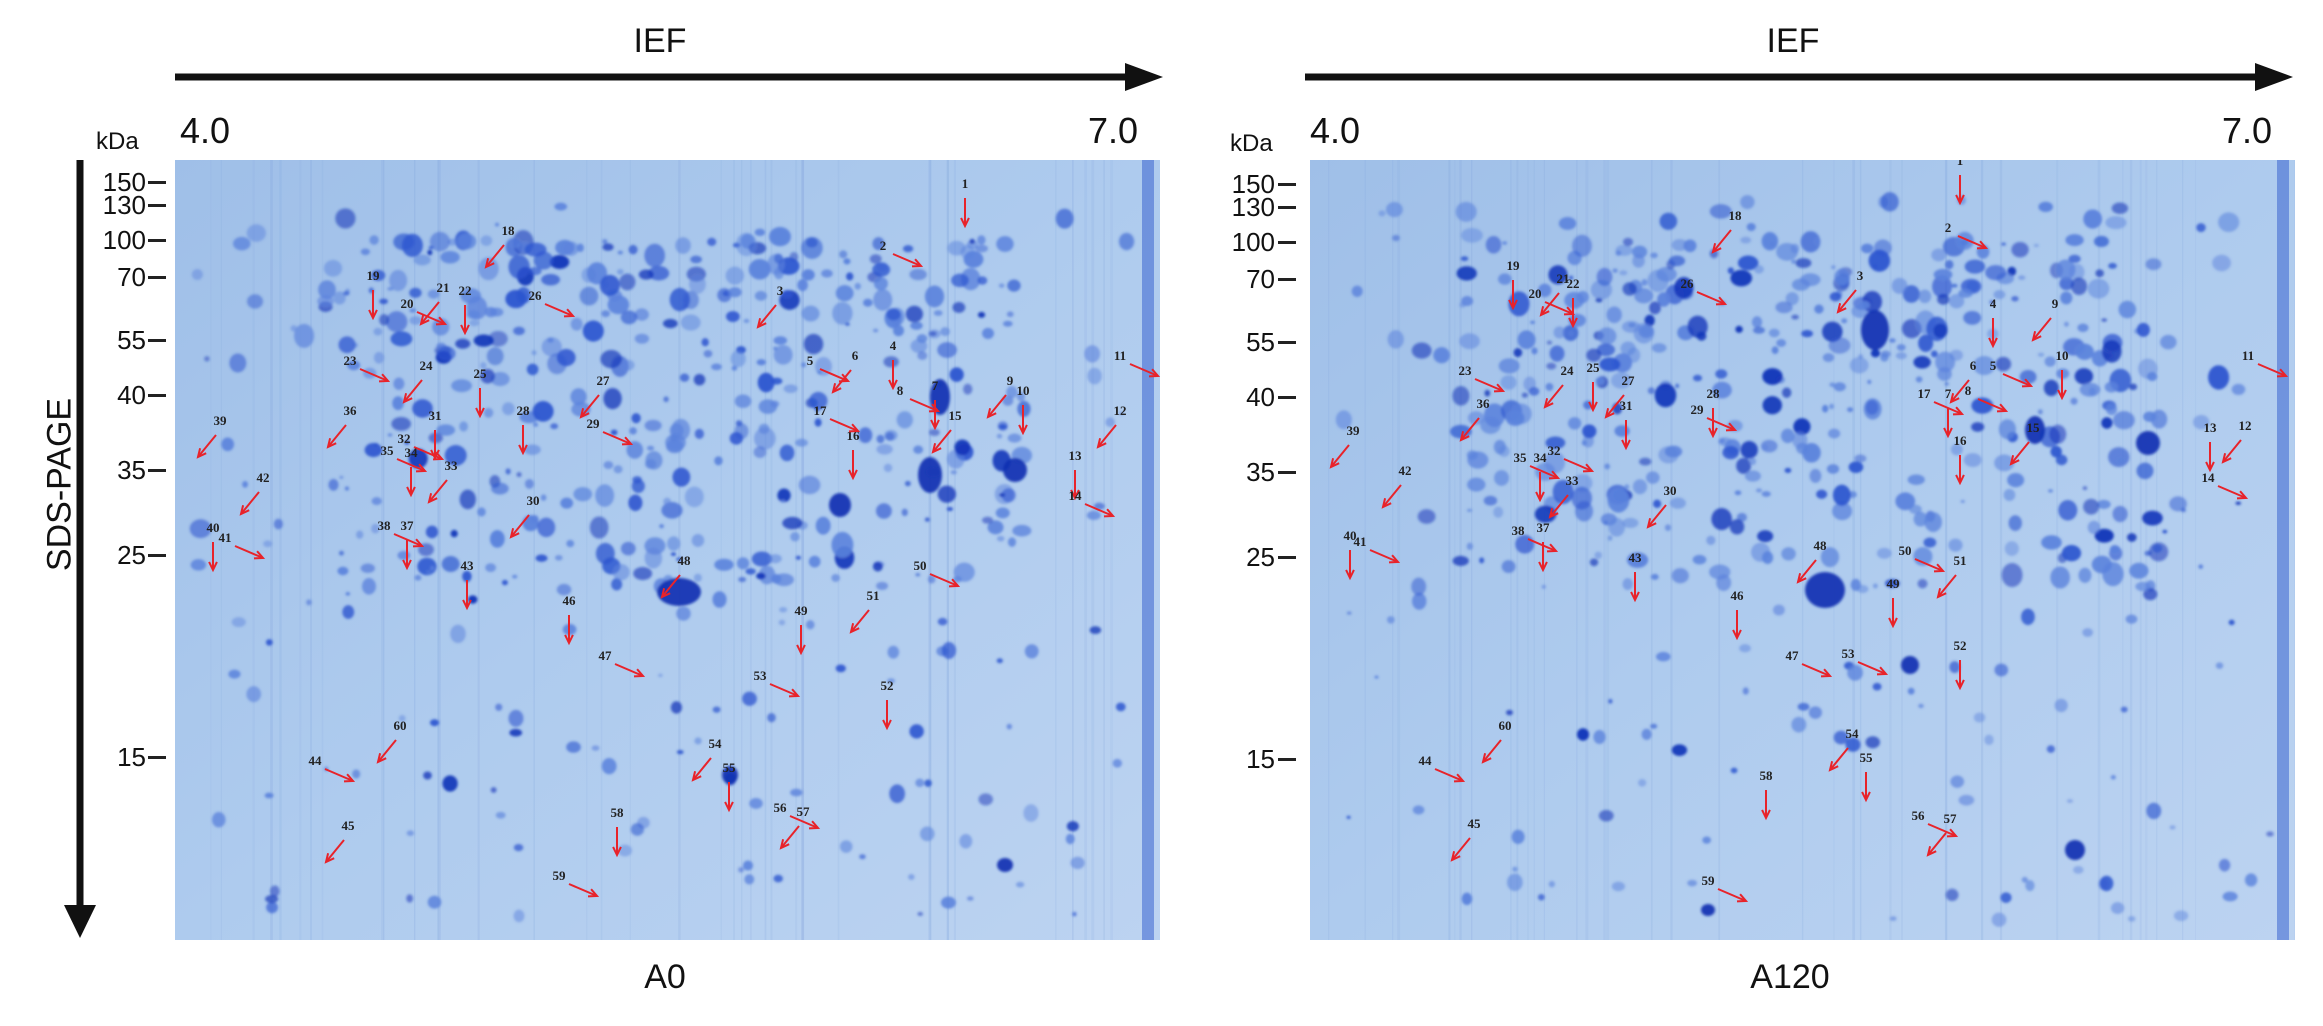 The image size is (2323, 1026). Describe the element at coordinates (1799, 77) in the screenshot. I see `ief-arrow-a120` at that location.